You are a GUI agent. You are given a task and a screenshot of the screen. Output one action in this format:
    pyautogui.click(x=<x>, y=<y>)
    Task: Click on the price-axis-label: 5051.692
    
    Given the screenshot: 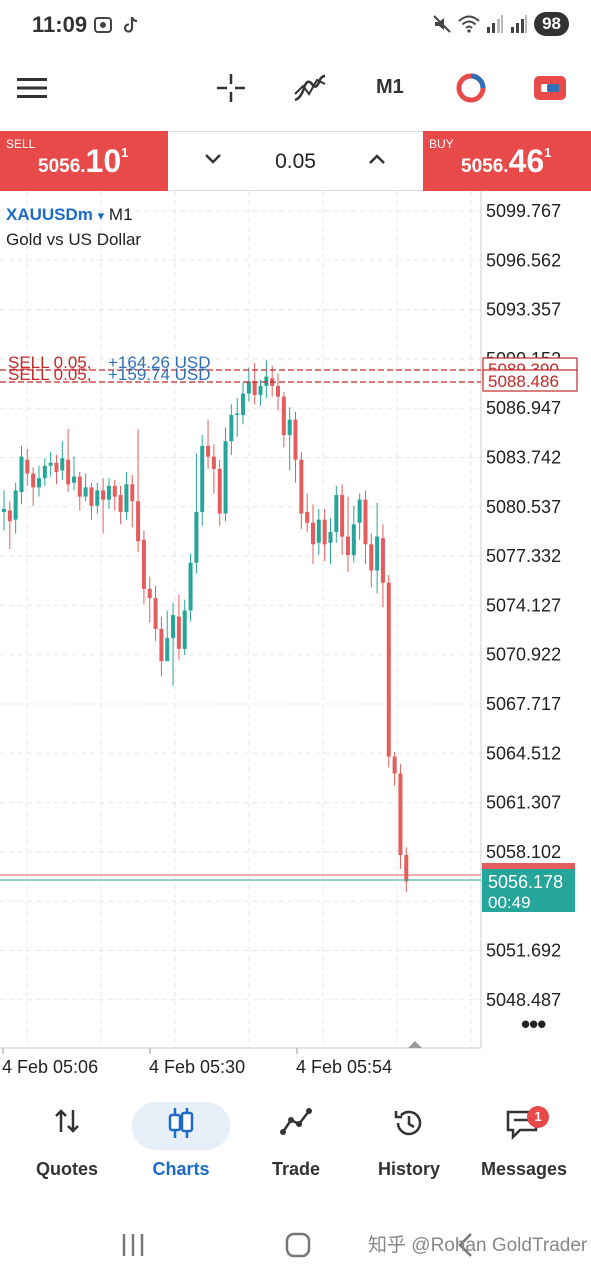 What is the action you would take?
    pyautogui.click(x=523, y=951)
    